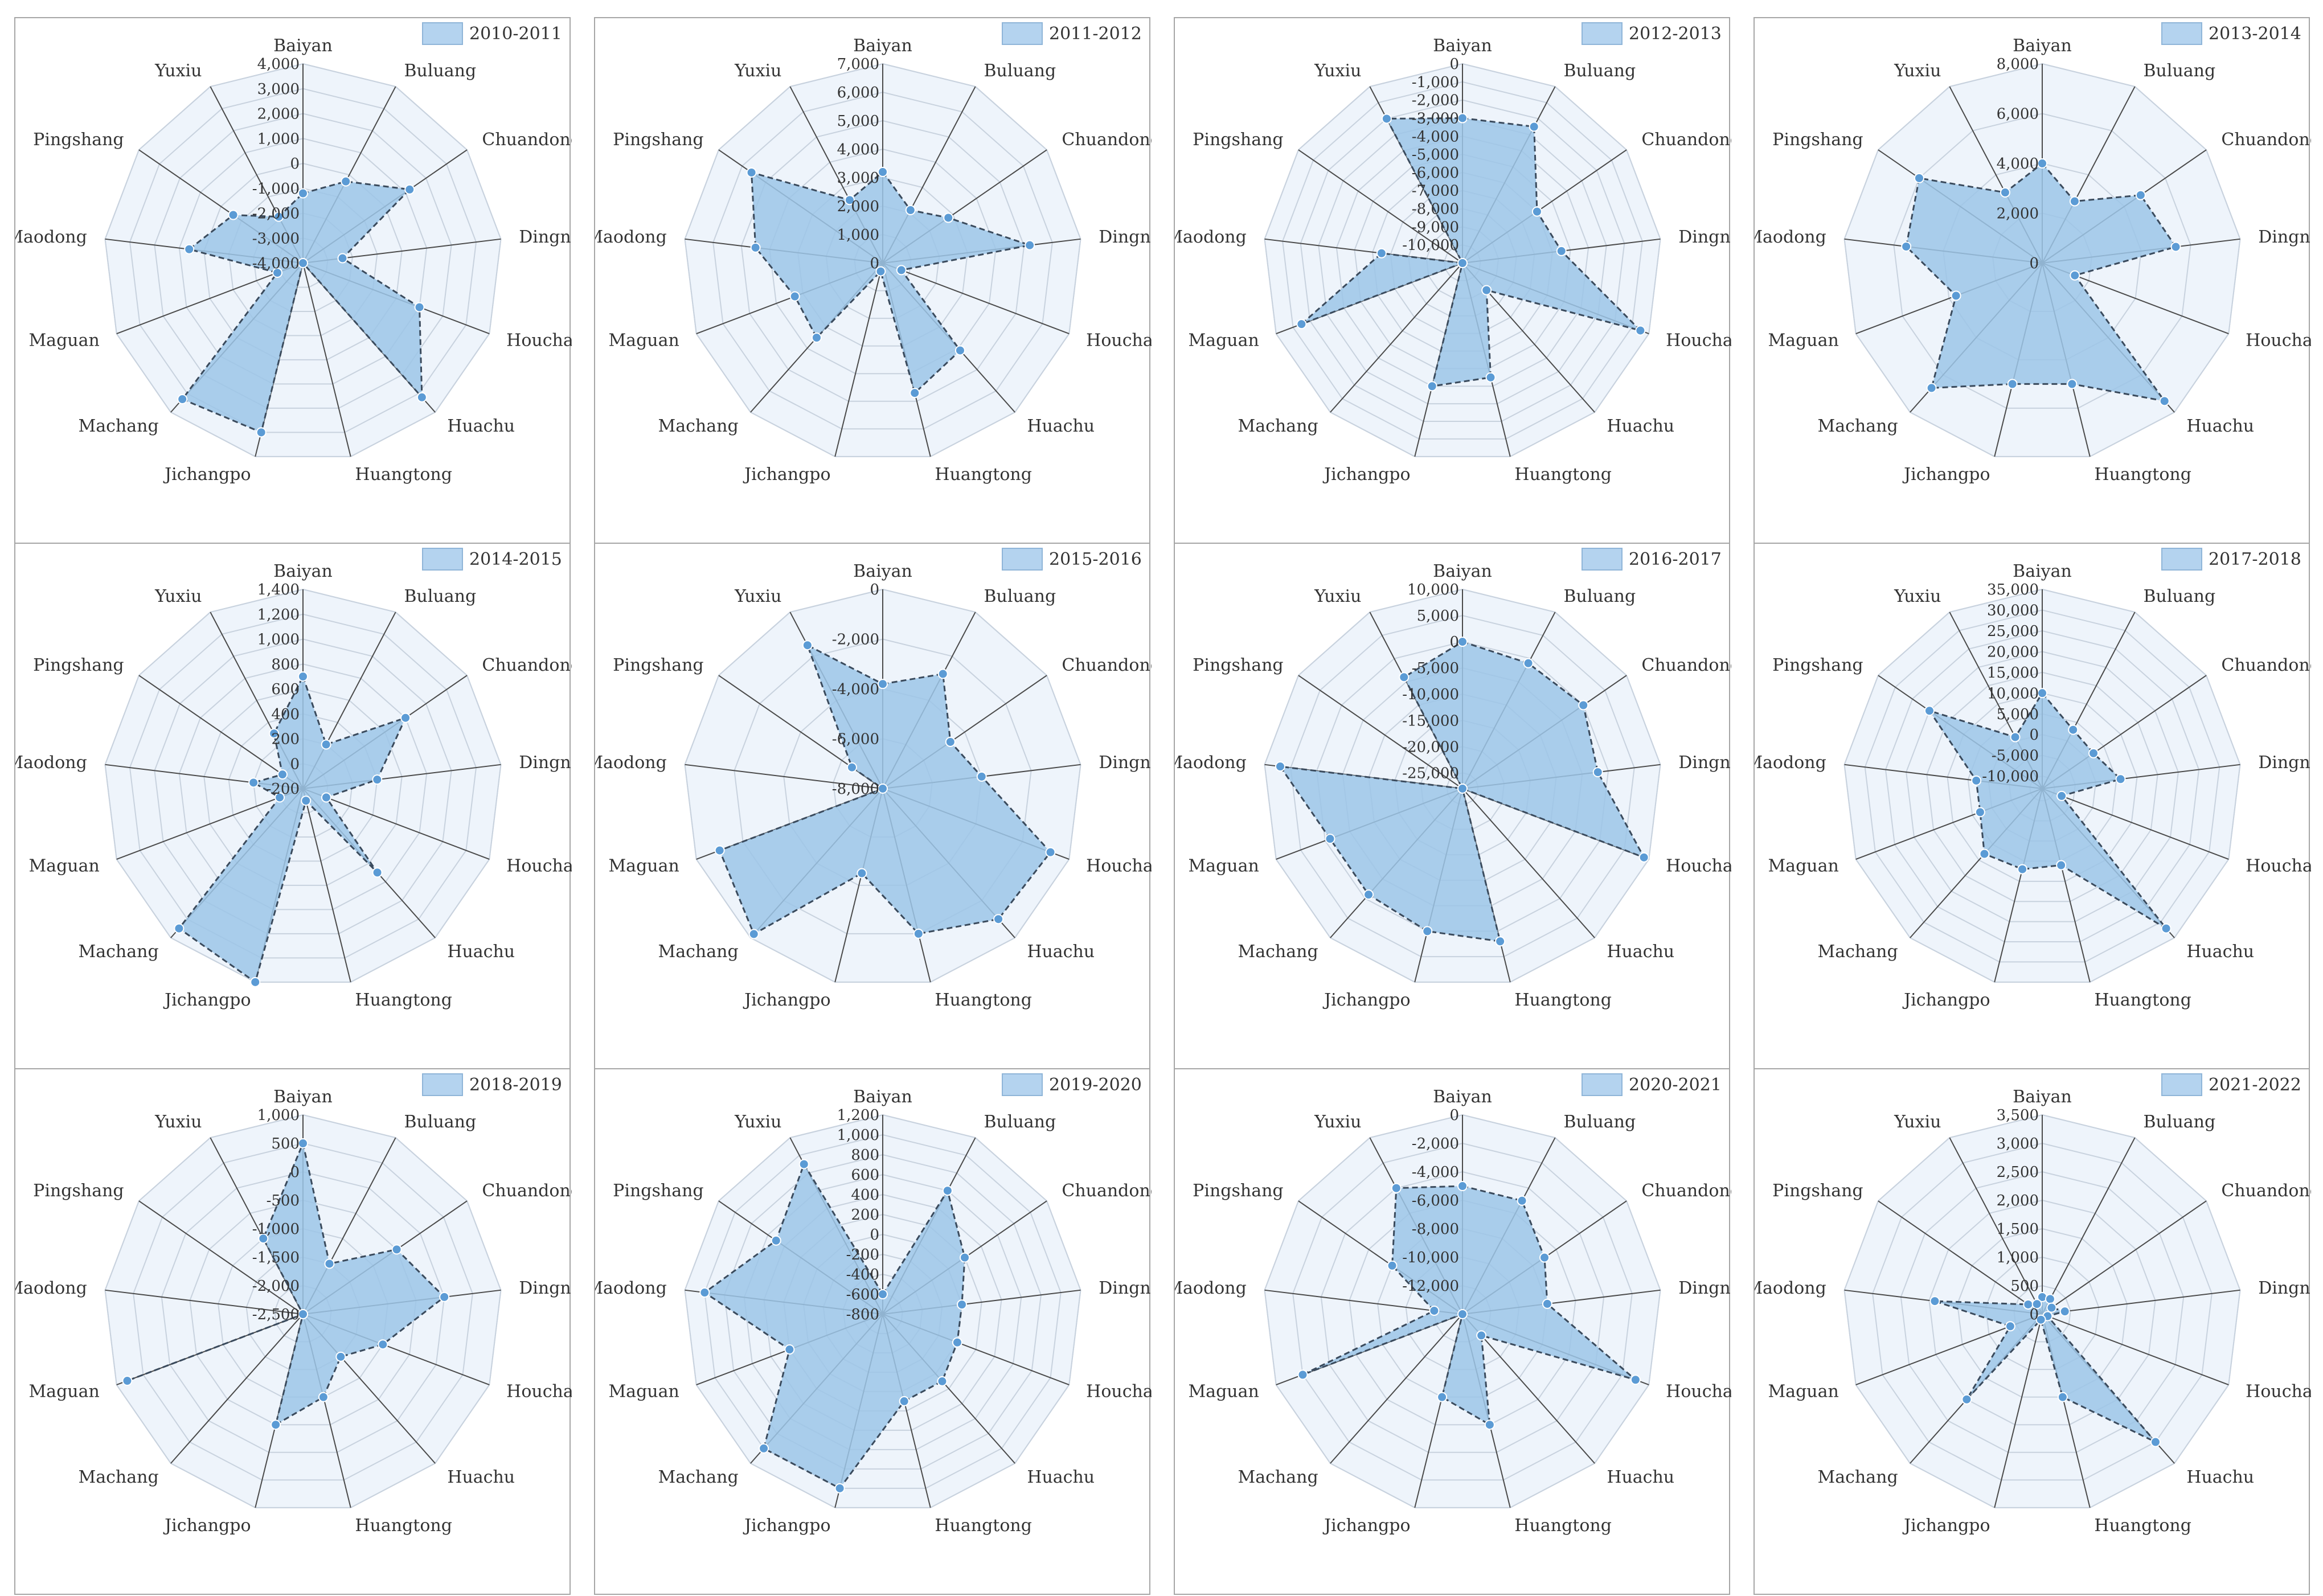 The image size is (2323, 1596). What do you see at coordinates (1430, 695) in the screenshot?
I see `tick-label: -10,000` at bounding box center [1430, 695].